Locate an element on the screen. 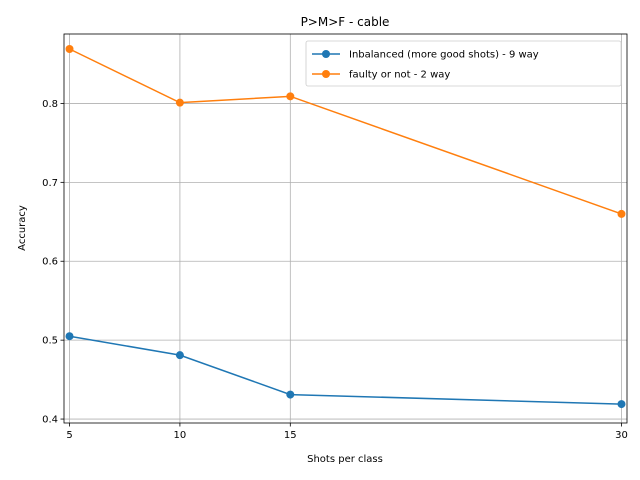 The width and height of the screenshot is (640, 480). y-tick-label: 0.6 is located at coordinates (50, 262).